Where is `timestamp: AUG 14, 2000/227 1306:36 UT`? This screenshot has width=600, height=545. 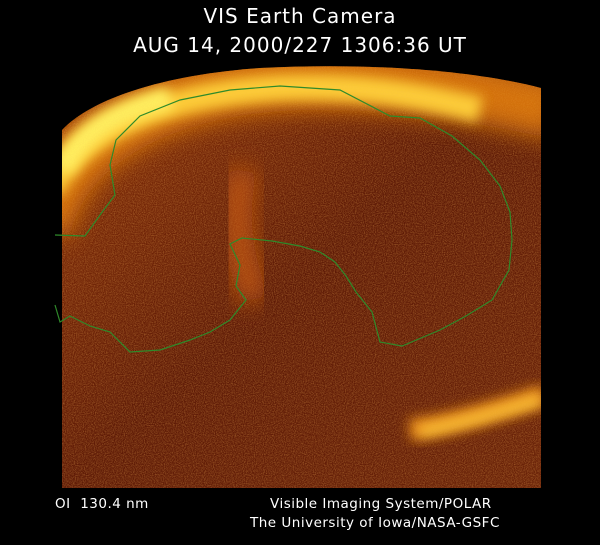
timestamp: AUG 14, 2000/227 1306:36 UT is located at coordinates (300, 45).